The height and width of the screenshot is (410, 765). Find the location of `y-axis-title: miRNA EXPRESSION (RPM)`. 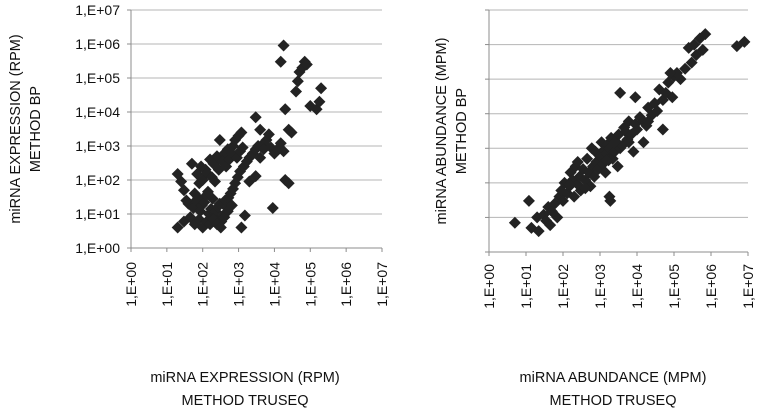

y-axis-title: miRNA EXPRESSION (RPM) is located at coordinates (16, 128).